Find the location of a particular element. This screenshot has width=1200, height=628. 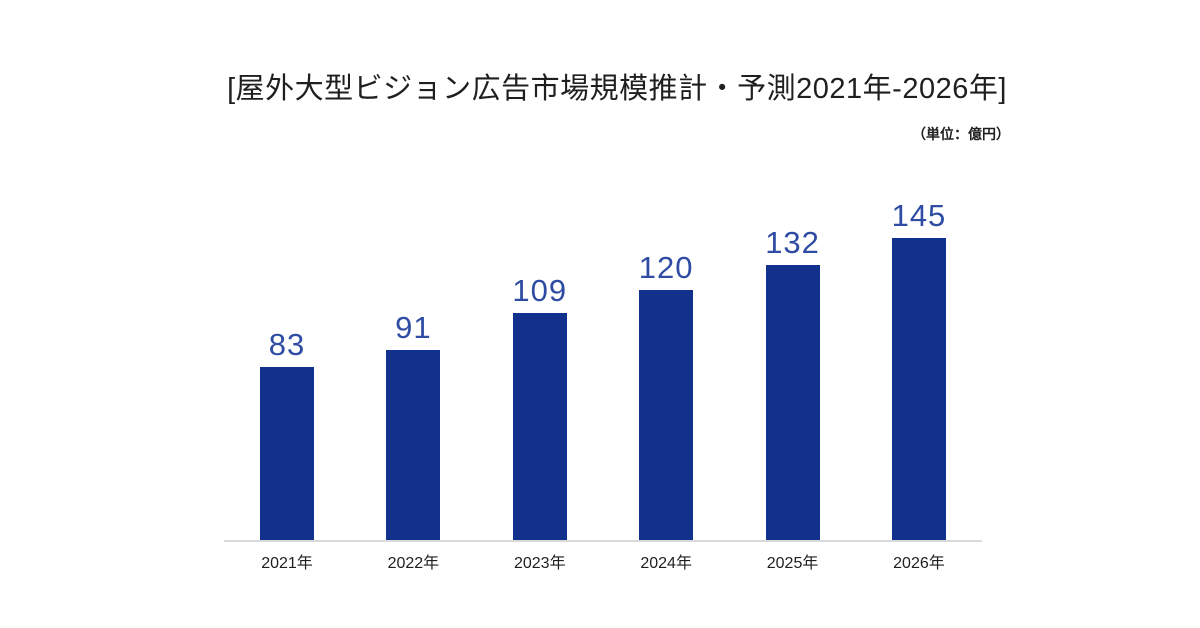

bar-value-label: 120 is located at coordinates (666, 267).